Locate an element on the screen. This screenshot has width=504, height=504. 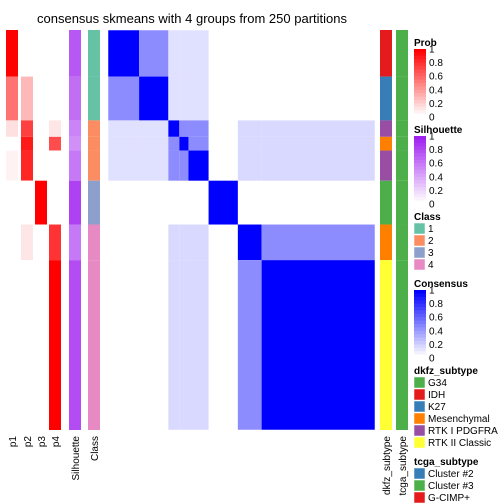
legend-tick-label: 0.2 is located at coordinates (436, 345).